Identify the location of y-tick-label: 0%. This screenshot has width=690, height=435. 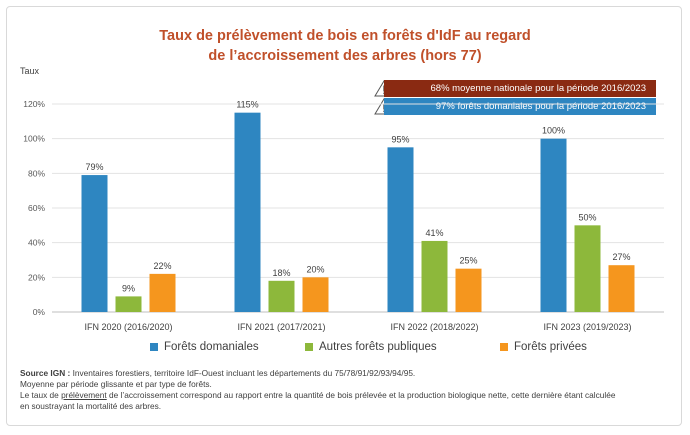
(39, 312).